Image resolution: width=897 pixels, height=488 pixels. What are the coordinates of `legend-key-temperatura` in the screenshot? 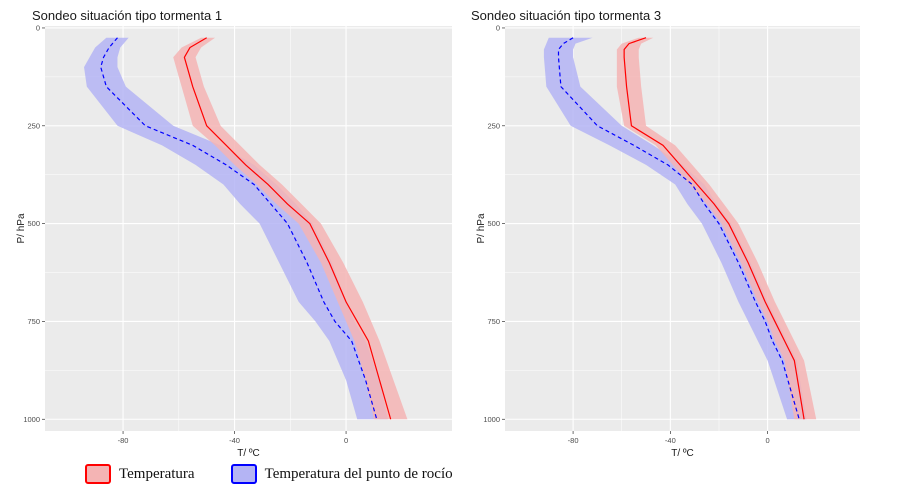 It's located at (98, 474).